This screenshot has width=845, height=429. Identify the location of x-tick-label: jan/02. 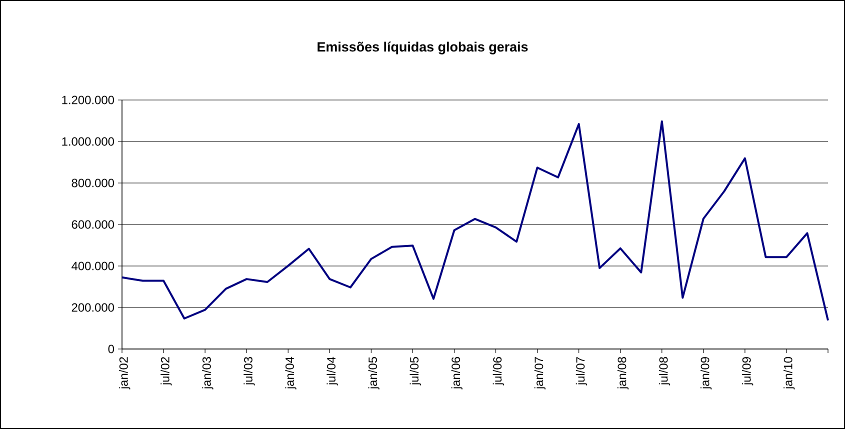
(124, 373).